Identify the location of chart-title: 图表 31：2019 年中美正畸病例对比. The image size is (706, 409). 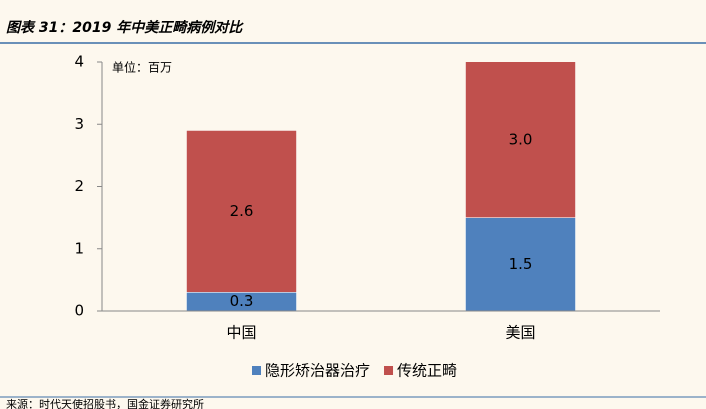
(125, 27).